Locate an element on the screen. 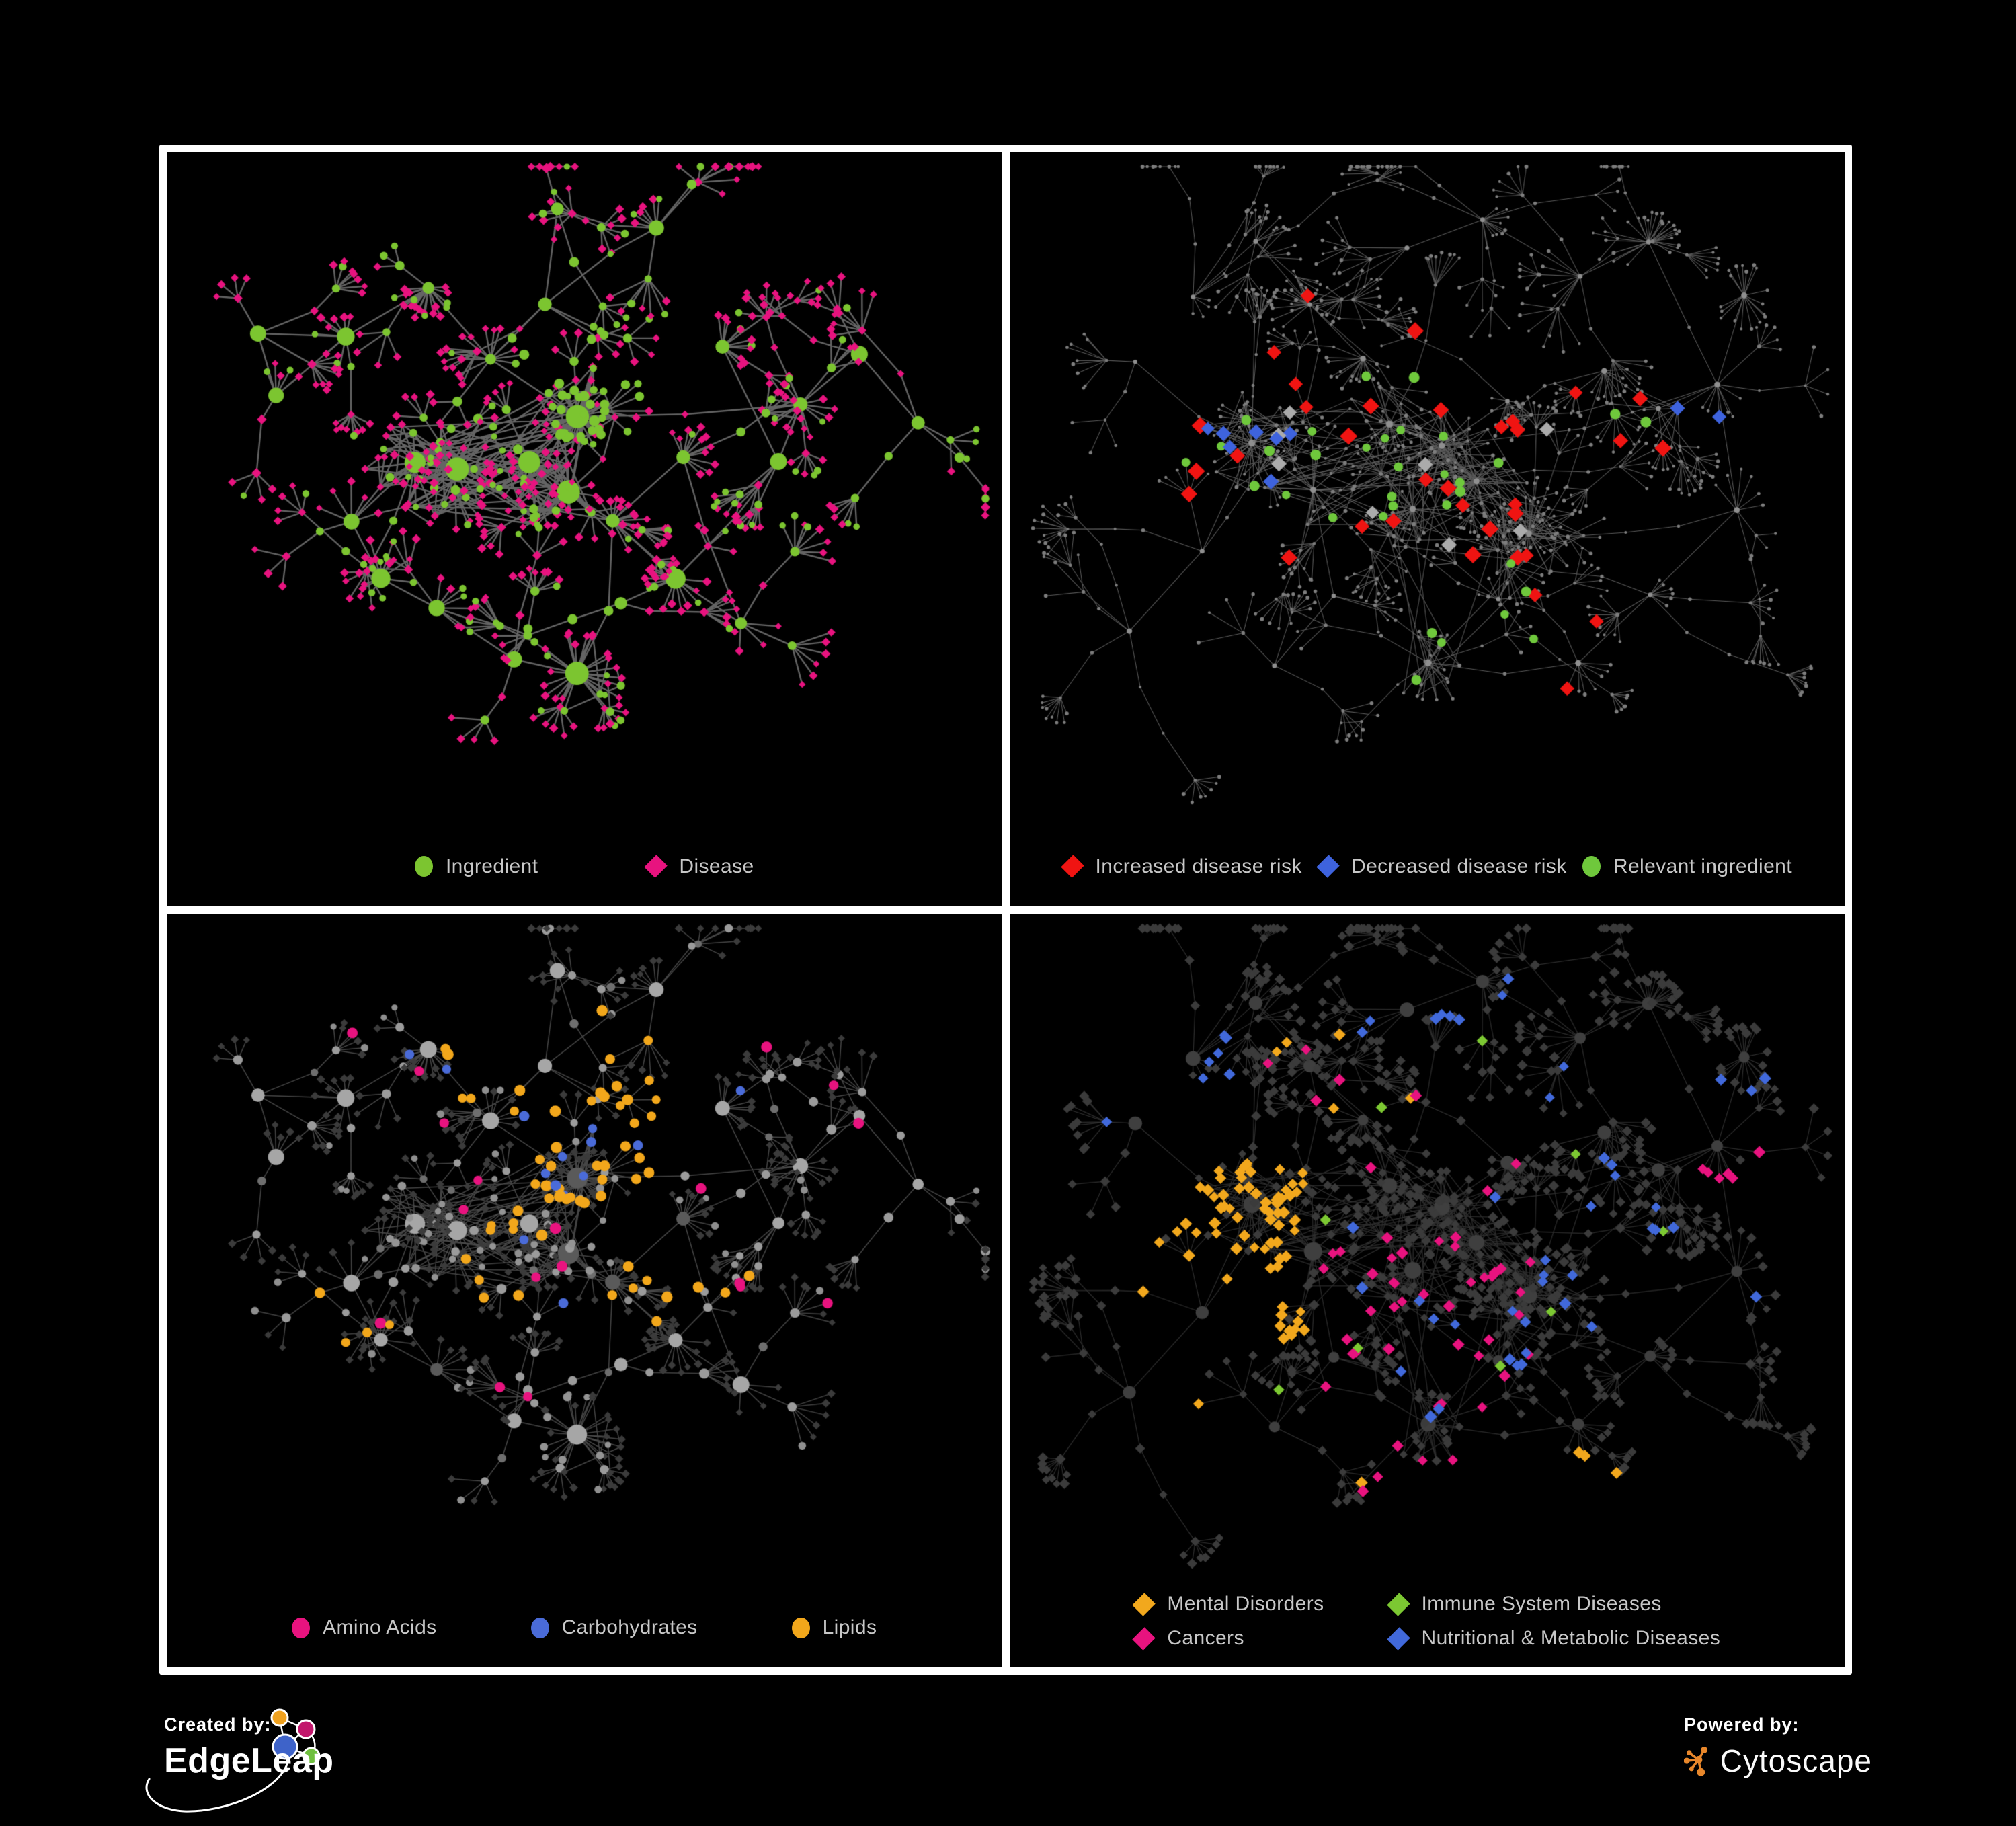 The width and height of the screenshot is (2016, 1826). legend-item: Relevant ingredient is located at coordinates (1687, 866).